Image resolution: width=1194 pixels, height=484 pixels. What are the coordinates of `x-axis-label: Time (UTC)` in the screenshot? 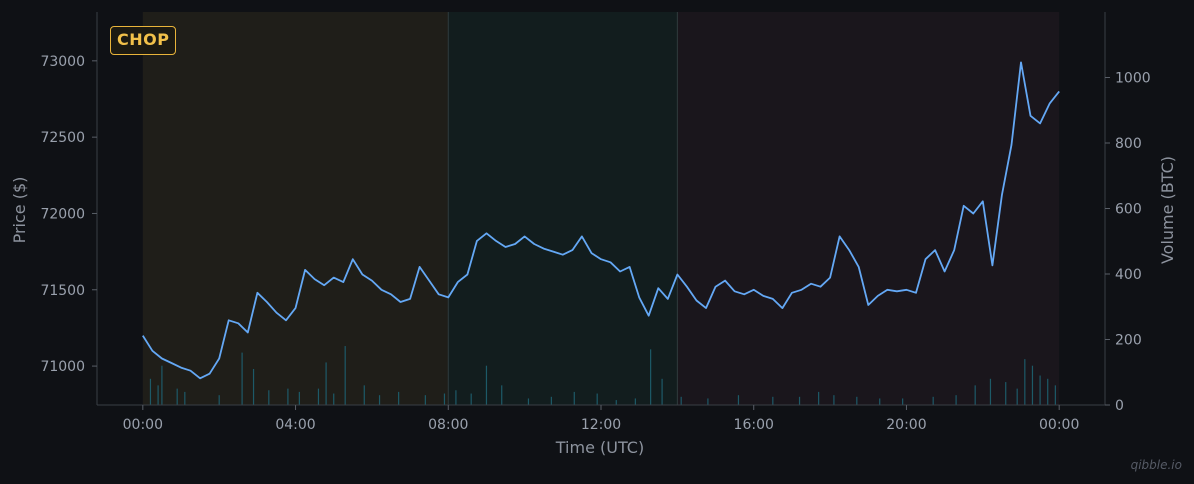 It's located at (599, 447).